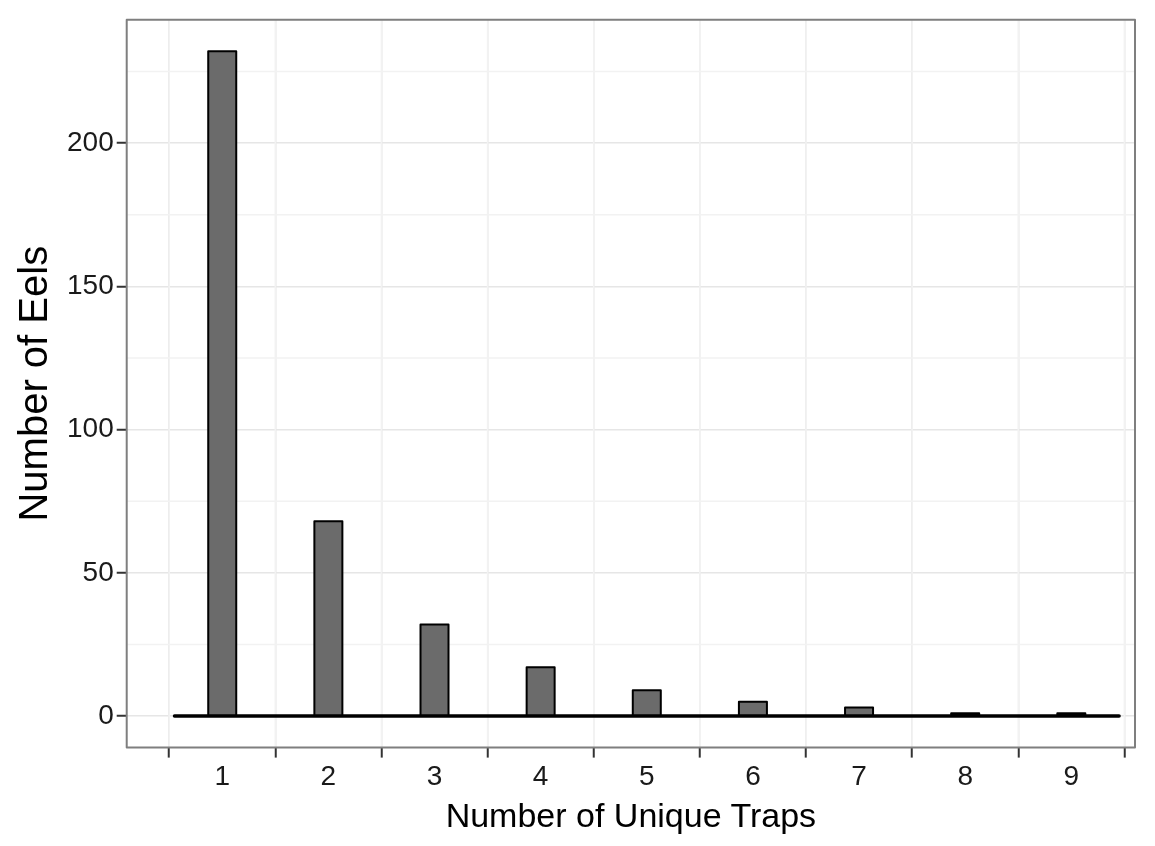  Describe the element at coordinates (90, 141) in the screenshot. I see `y-tick-label: 200` at that location.